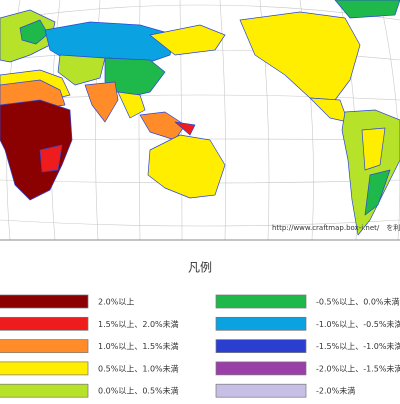 This screenshot has width=400, height=404. Describe the element at coordinates (358, 346) in the screenshot. I see `legend-label: -1.5%以上、-1.0%未満` at that location.